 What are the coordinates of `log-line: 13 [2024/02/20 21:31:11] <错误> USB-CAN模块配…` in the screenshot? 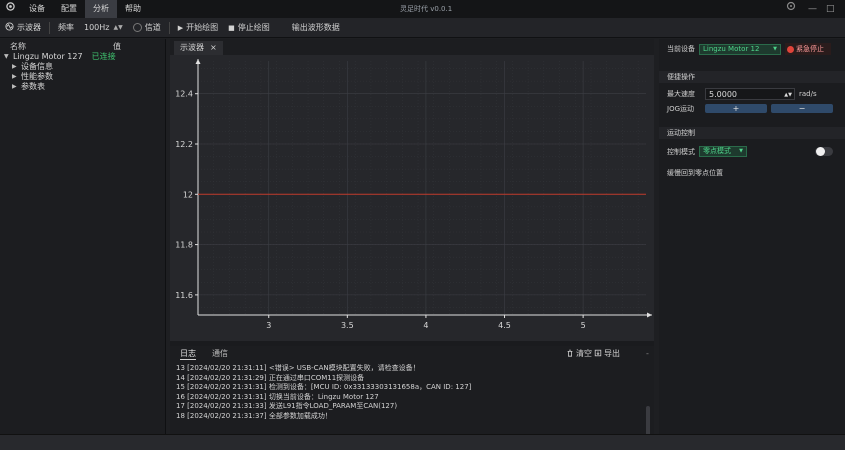 It's located at (298, 368).